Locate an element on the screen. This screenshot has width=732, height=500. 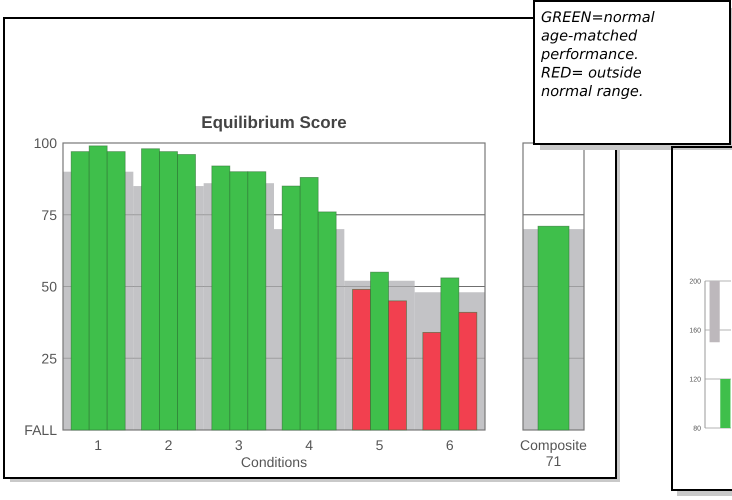
x-tick-label: 3 is located at coordinates (238, 445).